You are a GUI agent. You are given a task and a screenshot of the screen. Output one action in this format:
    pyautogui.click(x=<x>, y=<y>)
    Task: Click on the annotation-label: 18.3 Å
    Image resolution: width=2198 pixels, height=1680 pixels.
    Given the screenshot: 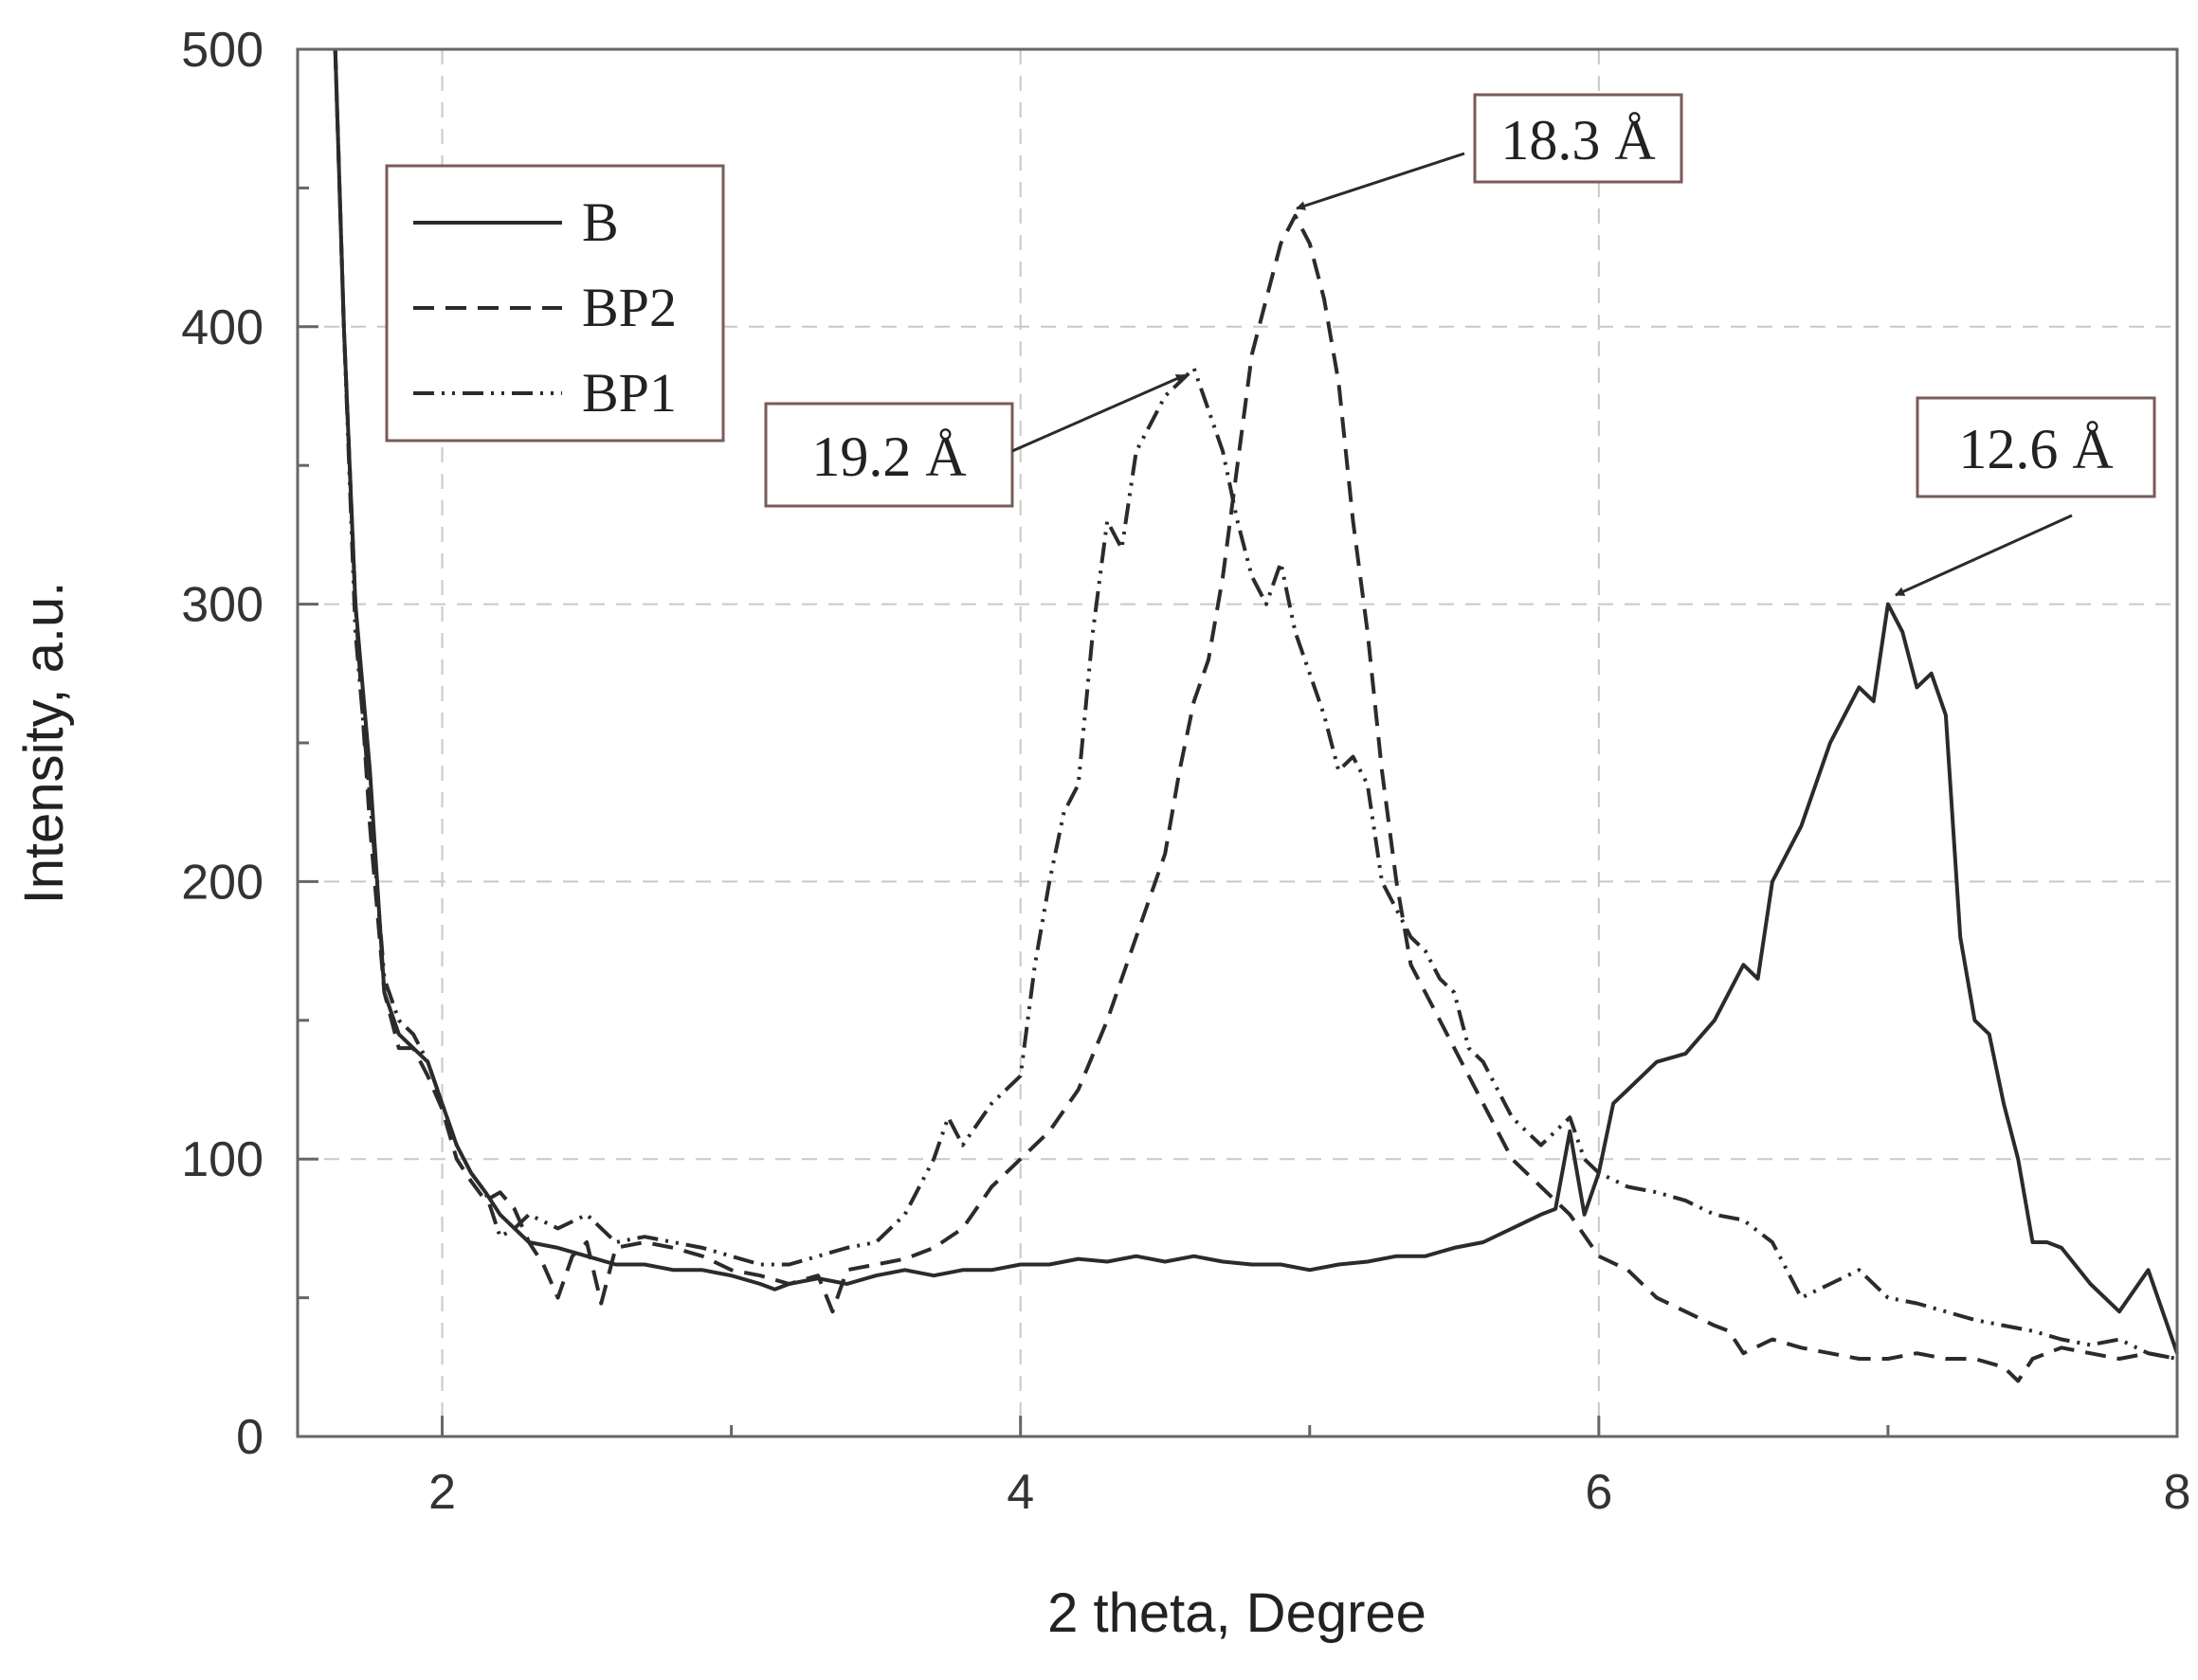 What is the action you would take?
    pyautogui.click(x=1577, y=140)
    